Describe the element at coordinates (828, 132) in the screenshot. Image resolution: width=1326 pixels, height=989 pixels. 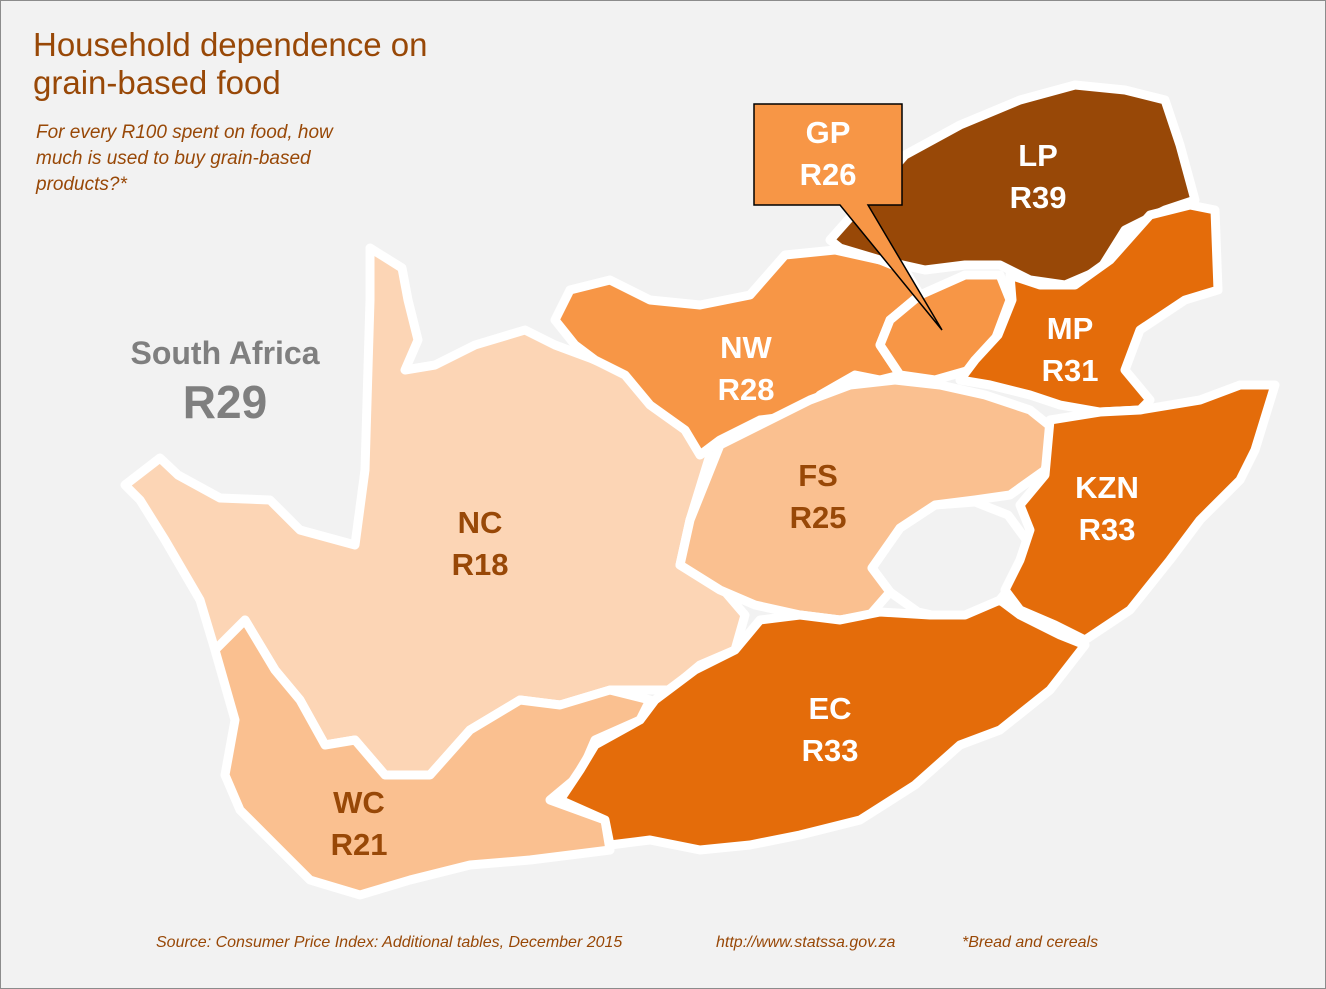
I see `province-code: GP` at that location.